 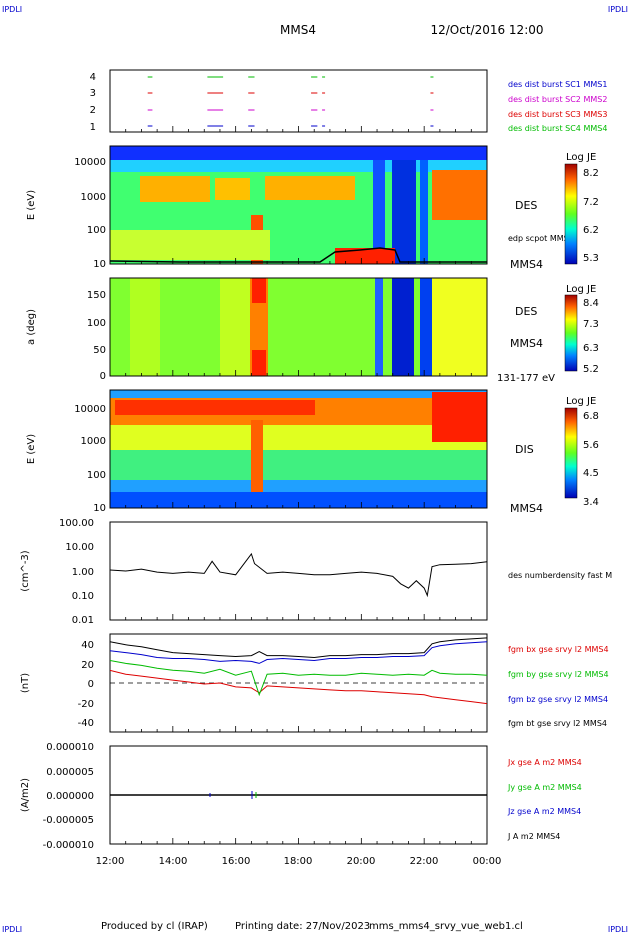 What do you see at coordinates (190, 245) in the screenshot?
I see `des-energy-low-band` at bounding box center [190, 245].